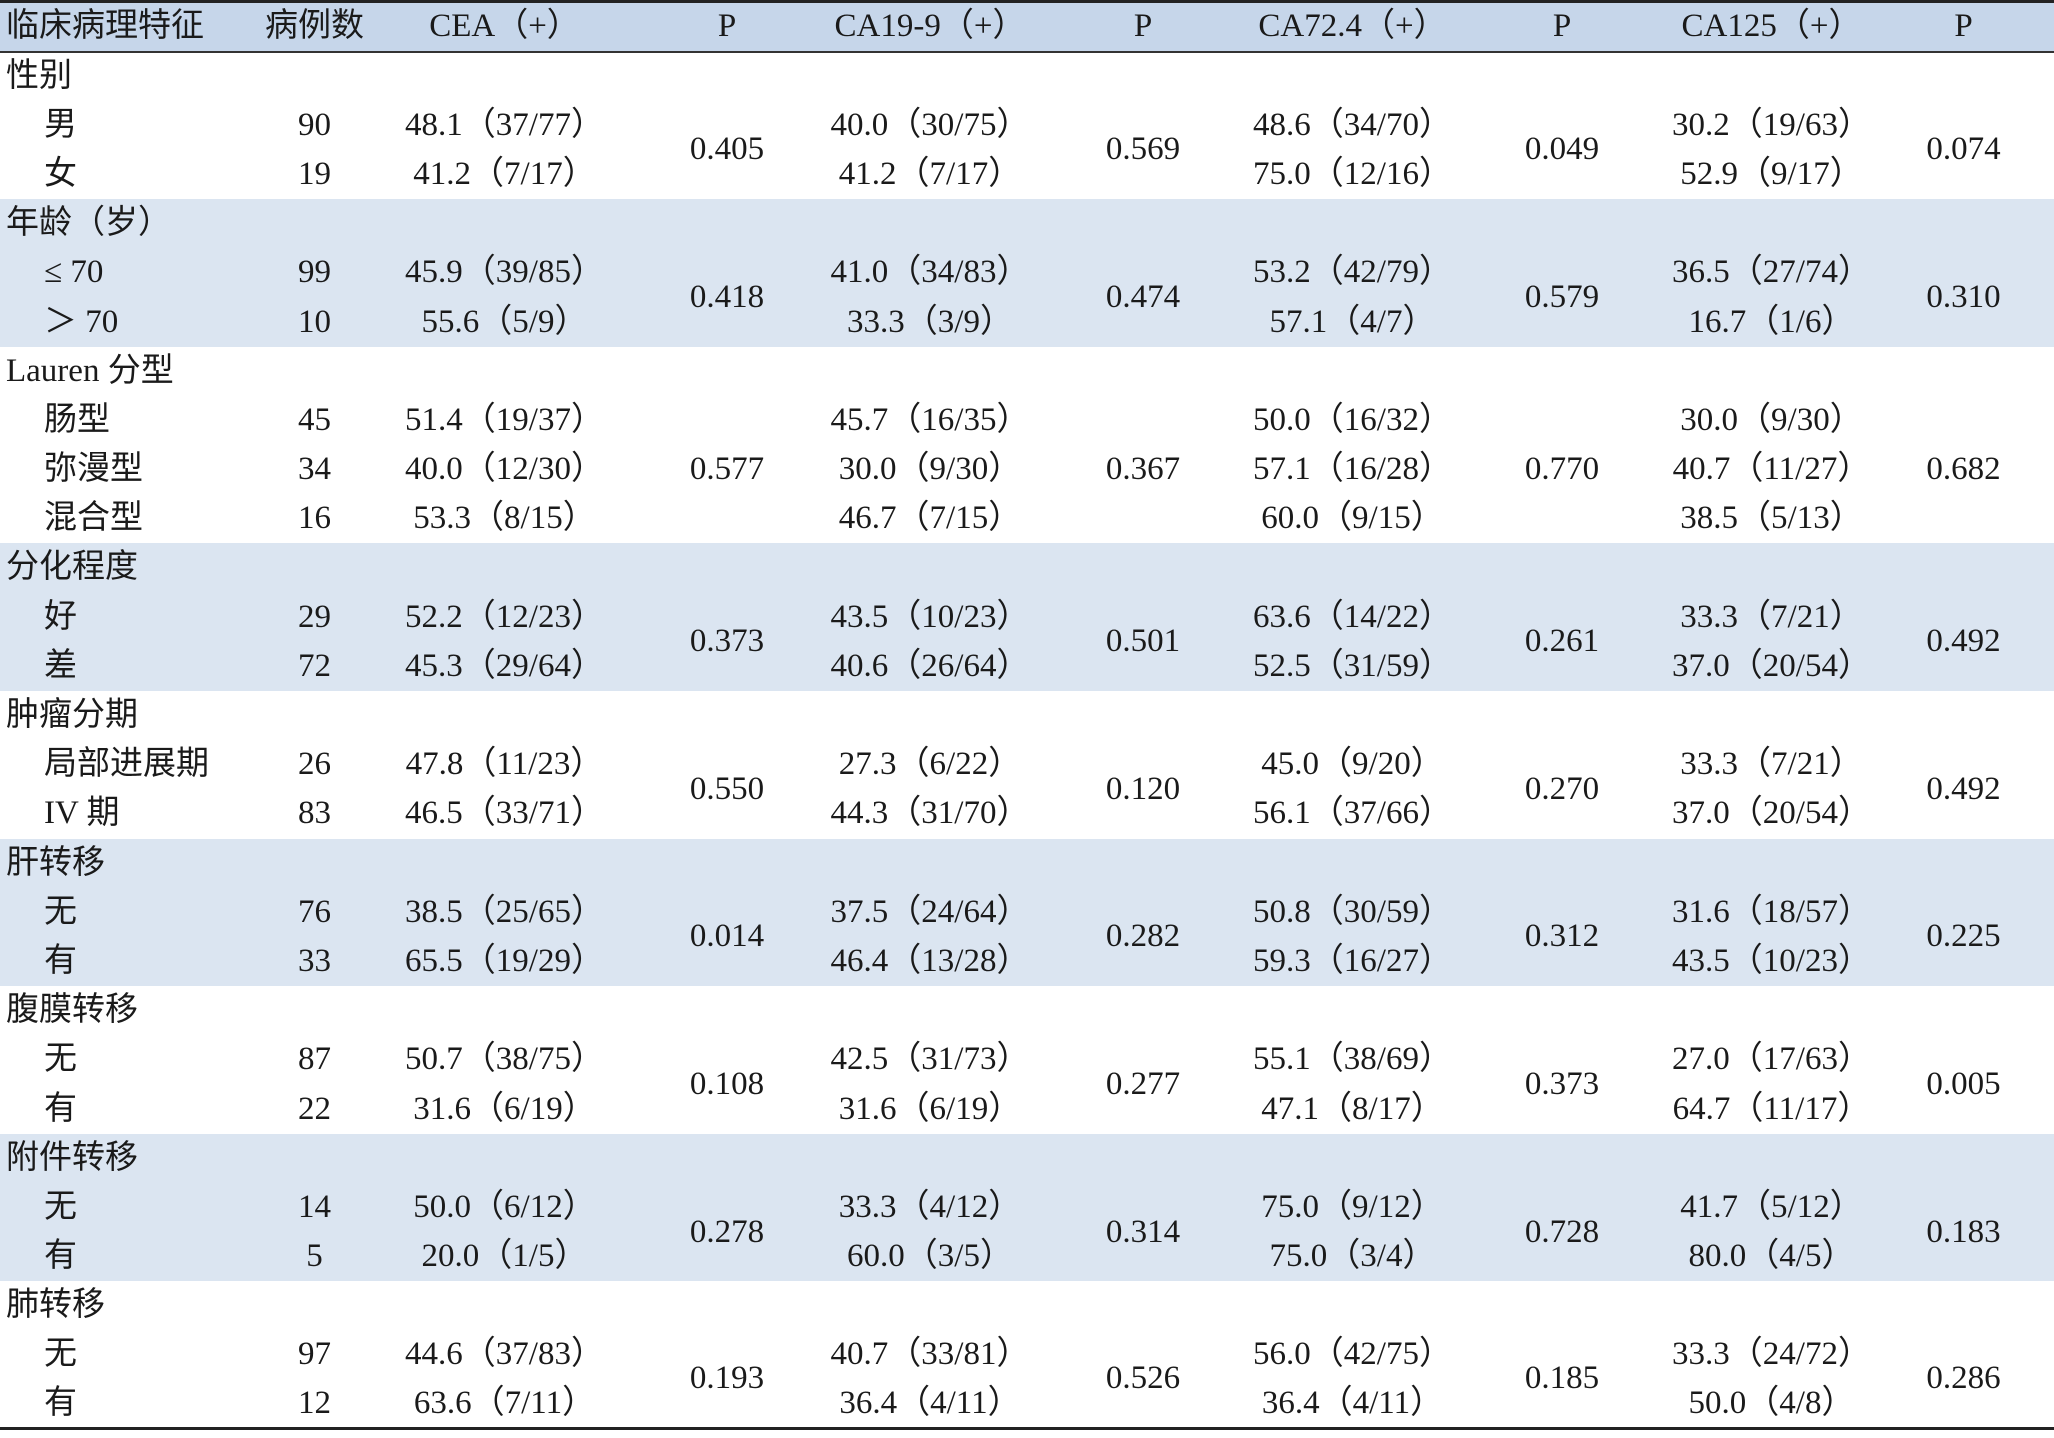 The height and width of the screenshot is (1438, 2054). What do you see at coordinates (727, 788) in the screenshot?
I see `p-value: 0.550` at bounding box center [727, 788].